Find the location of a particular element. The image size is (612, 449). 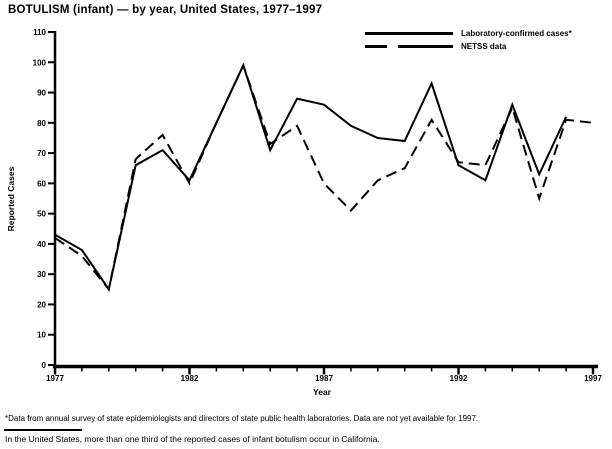

y-axis-tick-label: 110 is located at coordinates (39, 32).